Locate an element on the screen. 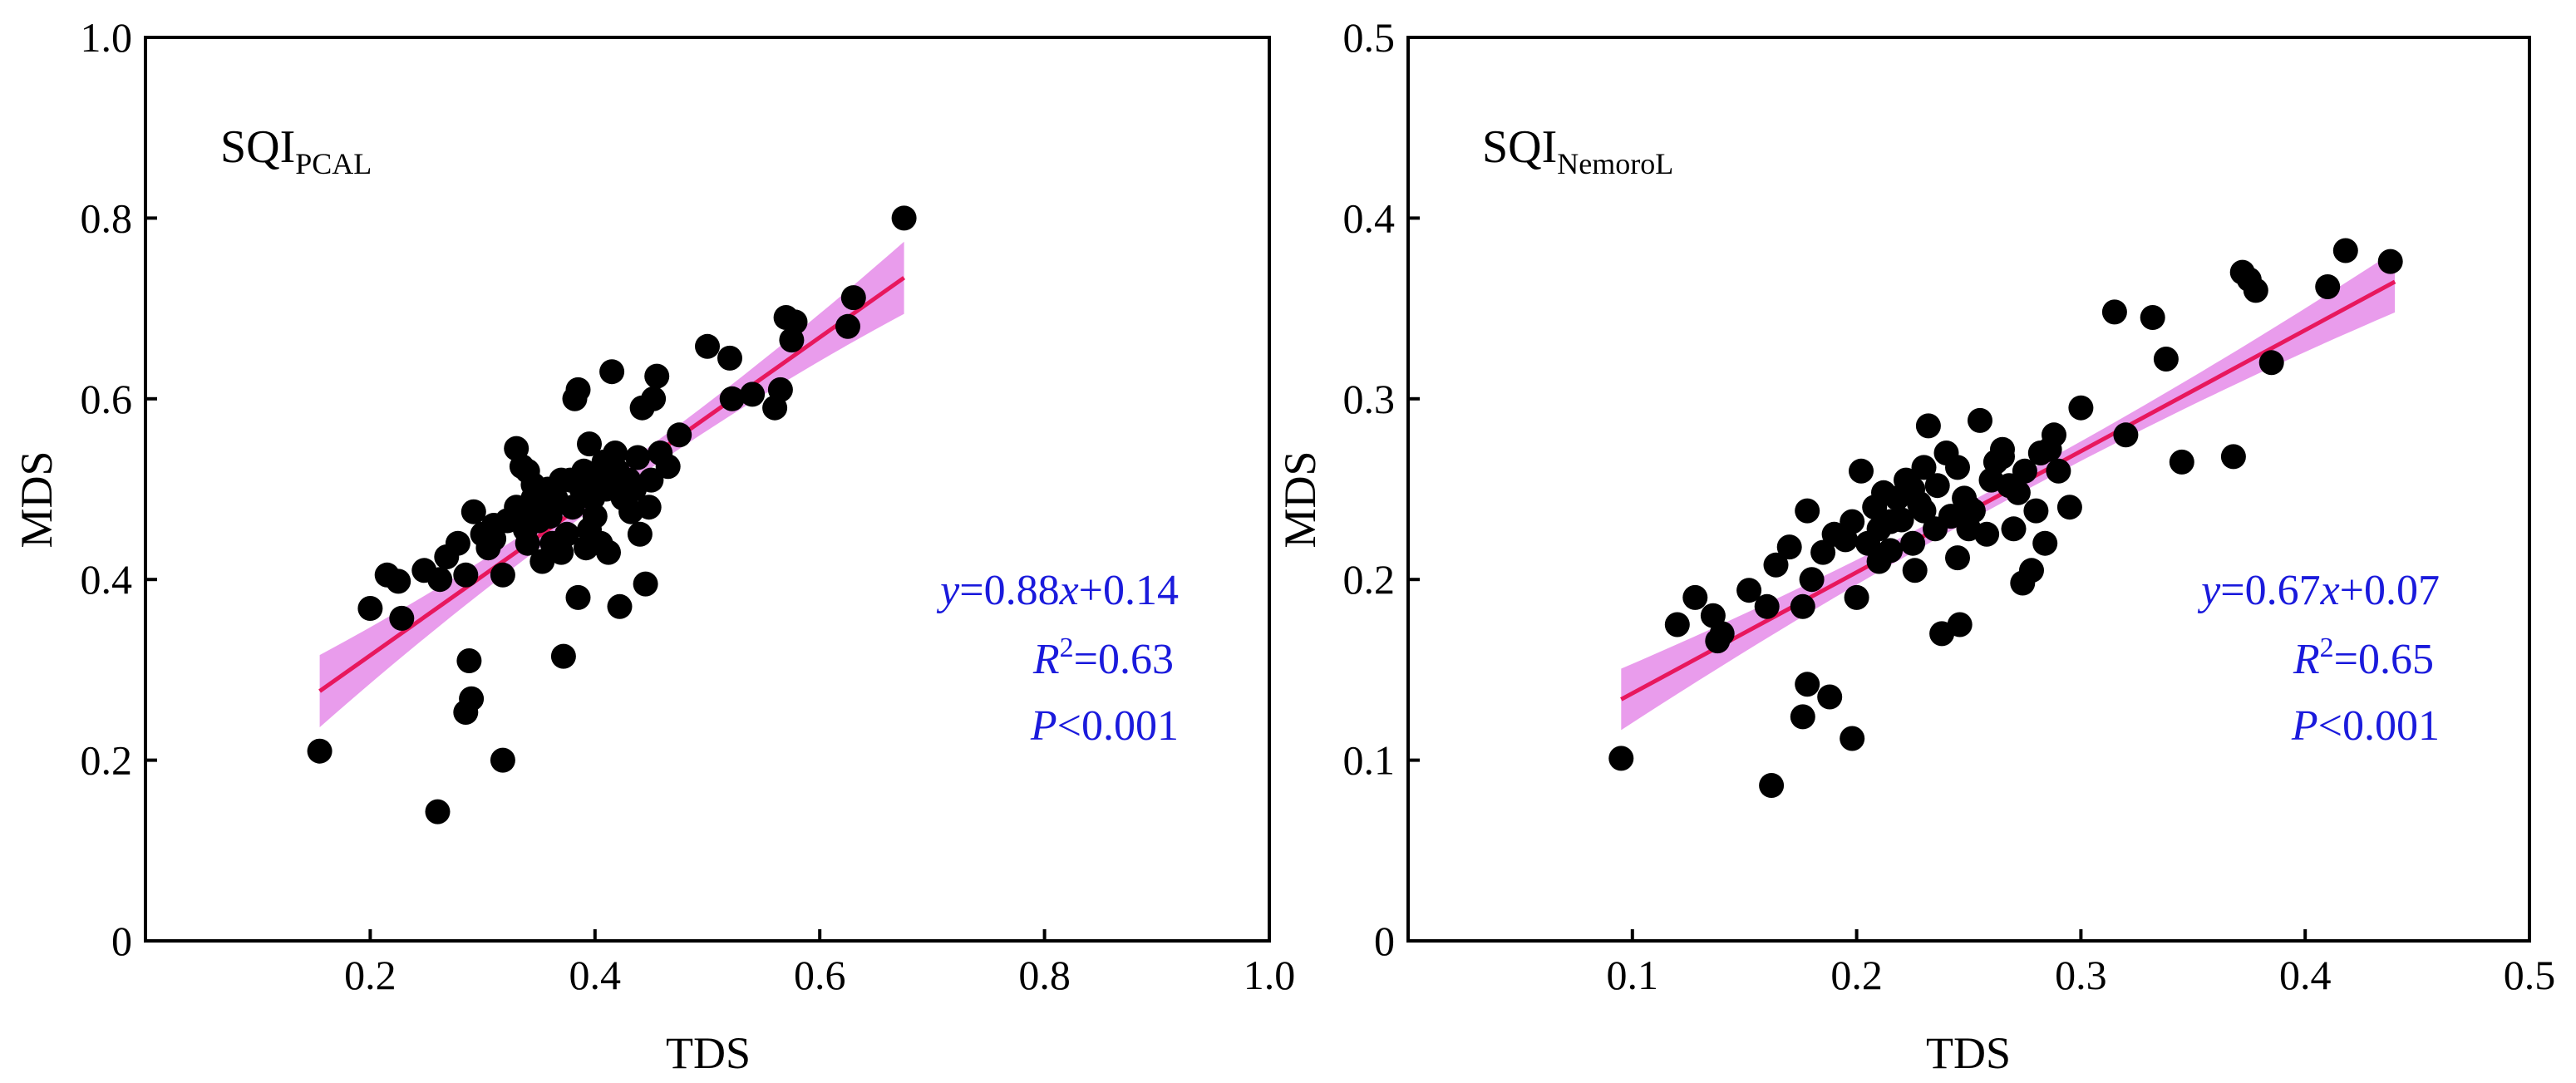  x-tick-label: 1.0 is located at coordinates (1270, 975).